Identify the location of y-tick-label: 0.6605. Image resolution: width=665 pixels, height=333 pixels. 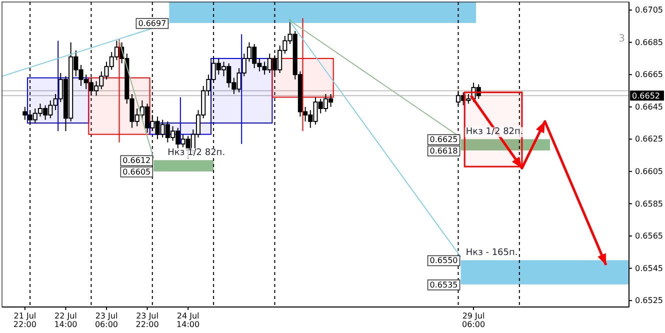
(649, 171).